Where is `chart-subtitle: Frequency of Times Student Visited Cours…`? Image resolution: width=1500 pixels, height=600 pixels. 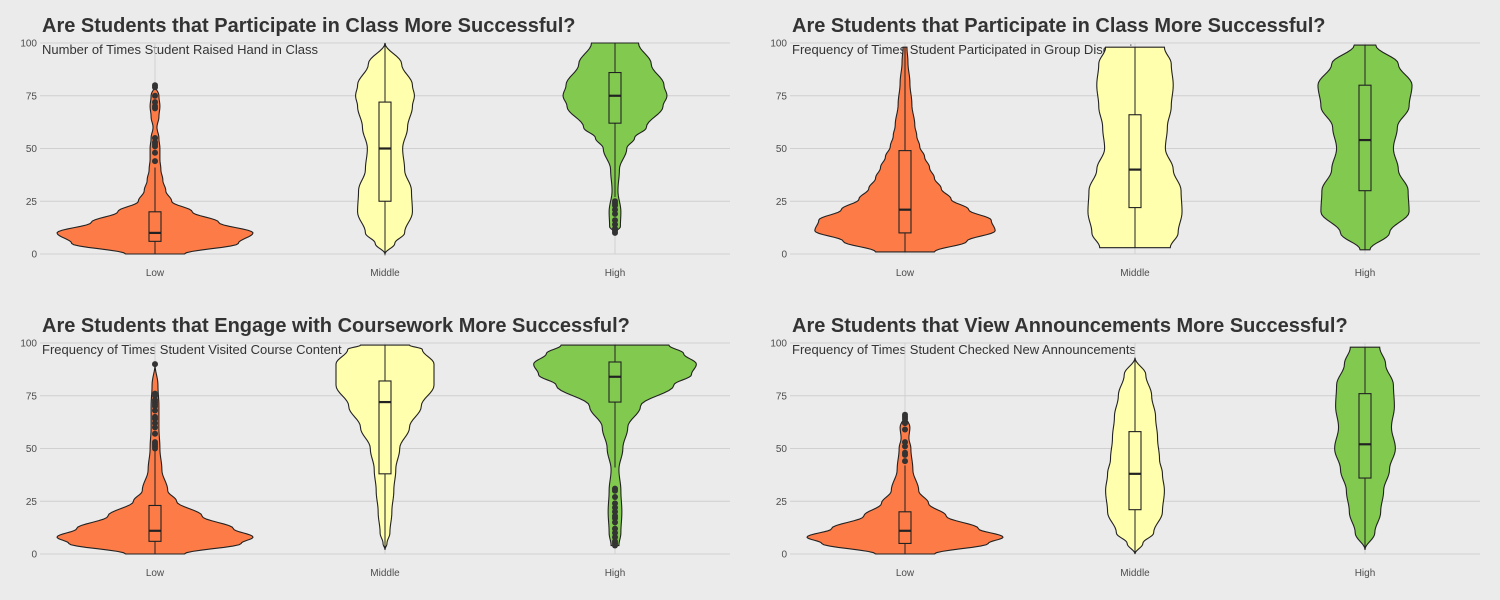 chart-subtitle: Frequency of Times Student Visited Cours… is located at coordinates (192, 349).